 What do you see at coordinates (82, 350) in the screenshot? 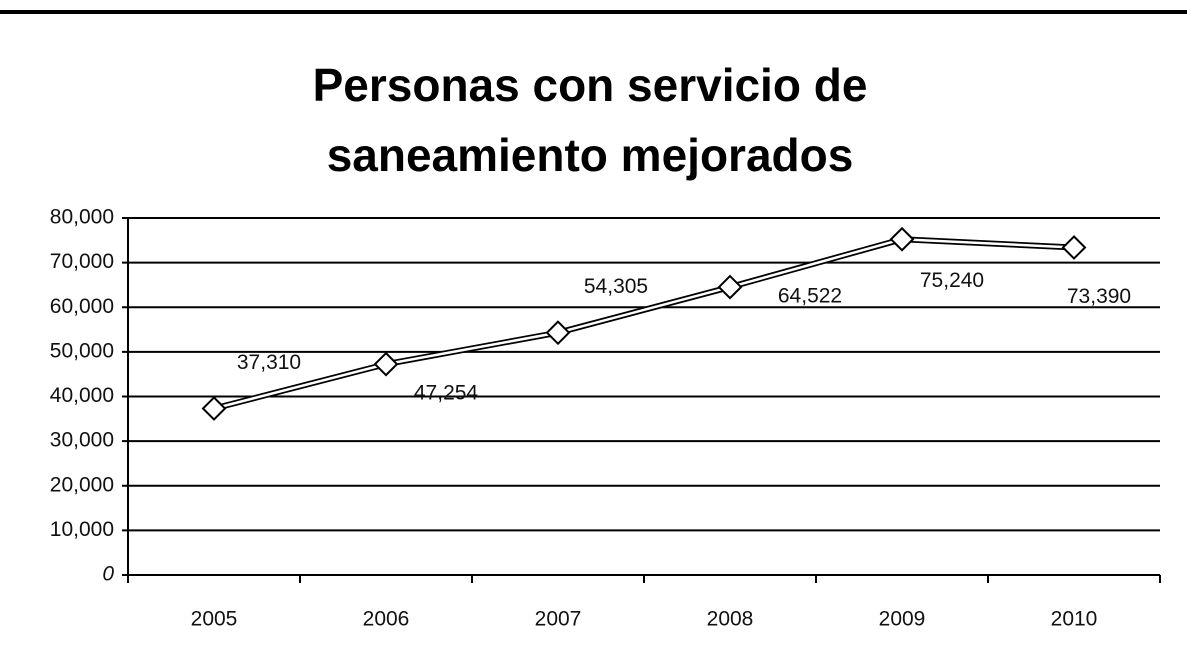
I see `y-tick-label: 50,000` at bounding box center [82, 350].